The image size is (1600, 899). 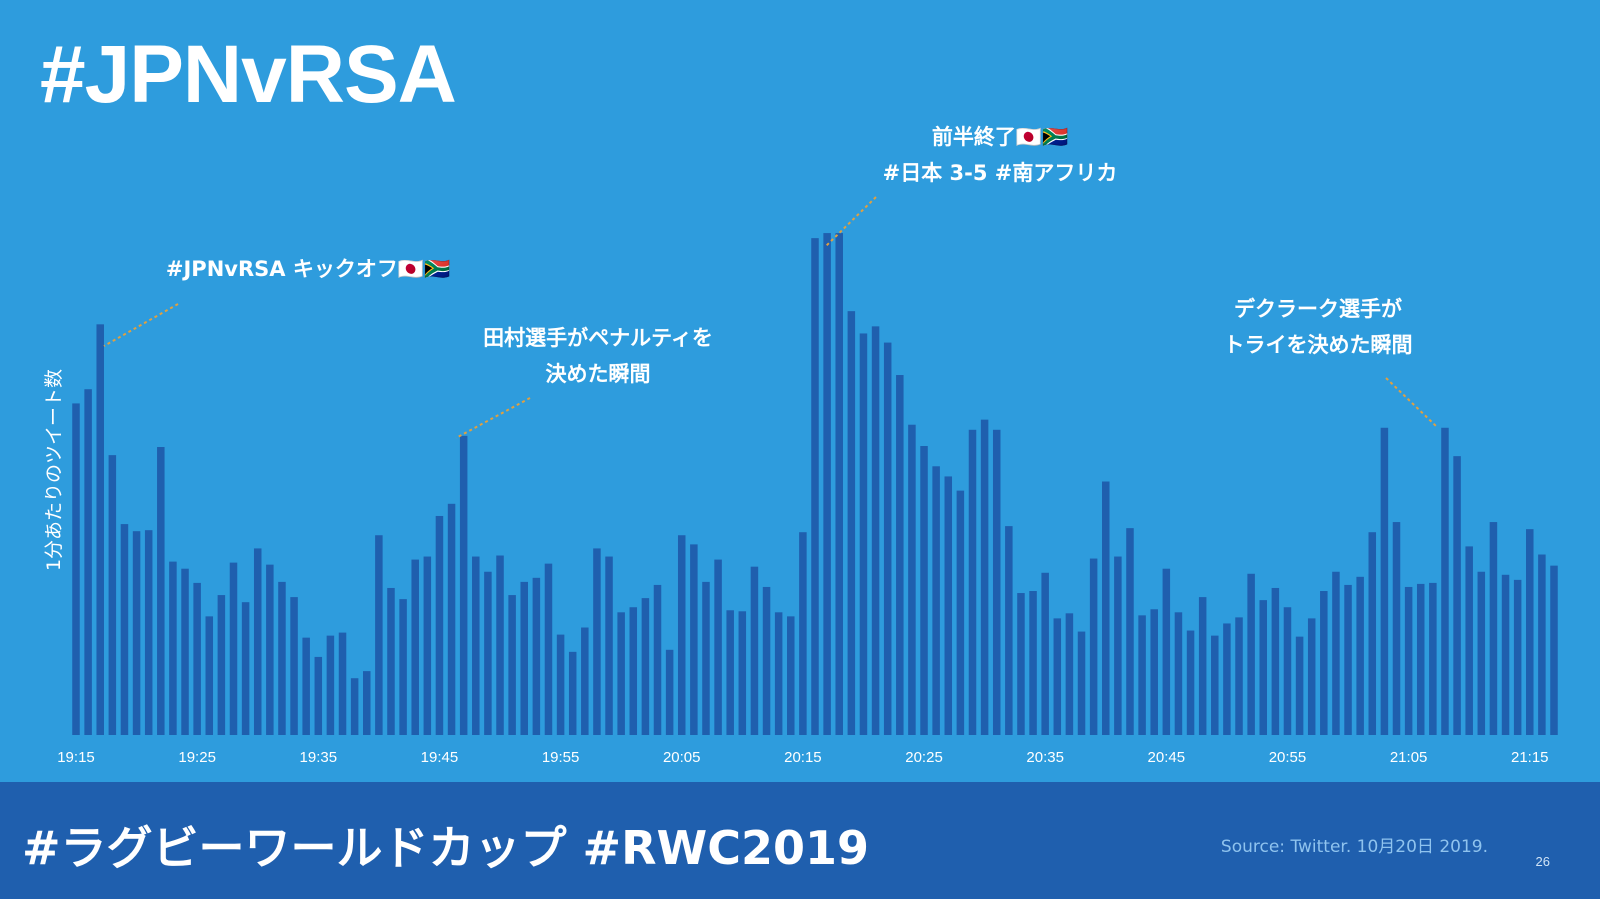 I want to click on x-tick-label: 20:35, so click(x=1045, y=757).